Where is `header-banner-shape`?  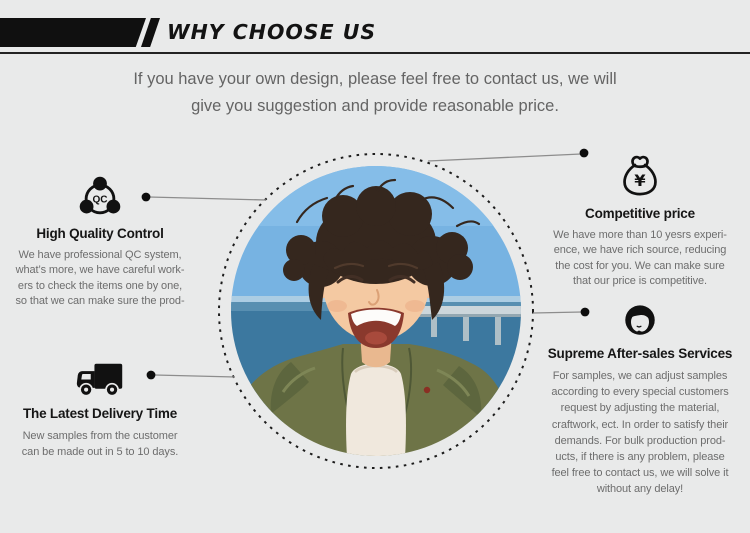 header-banner-shape is located at coordinates (73, 32).